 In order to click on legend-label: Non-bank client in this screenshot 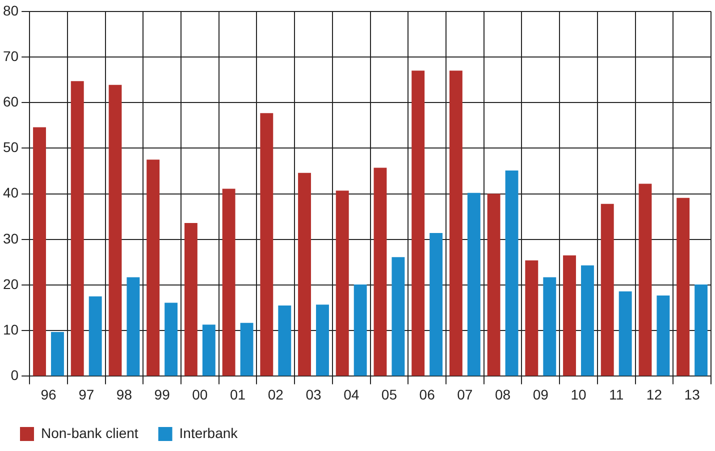, I will do `click(89, 432)`.